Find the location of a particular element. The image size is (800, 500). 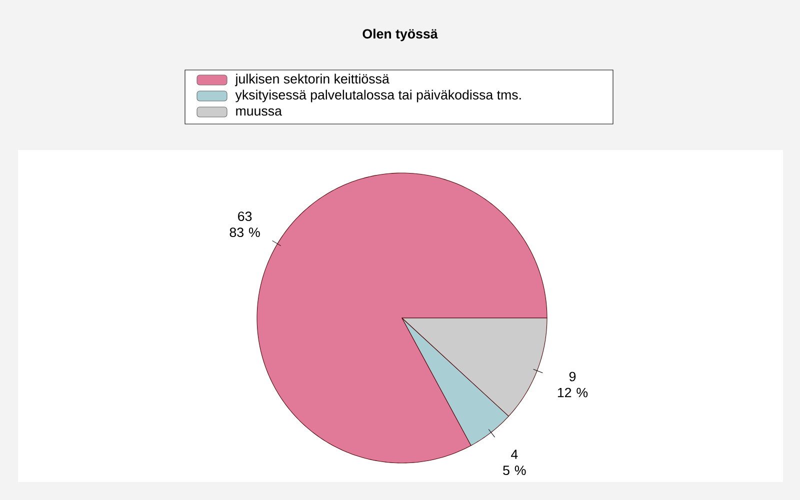

data-label: 4 5 % is located at coordinates (514, 463).